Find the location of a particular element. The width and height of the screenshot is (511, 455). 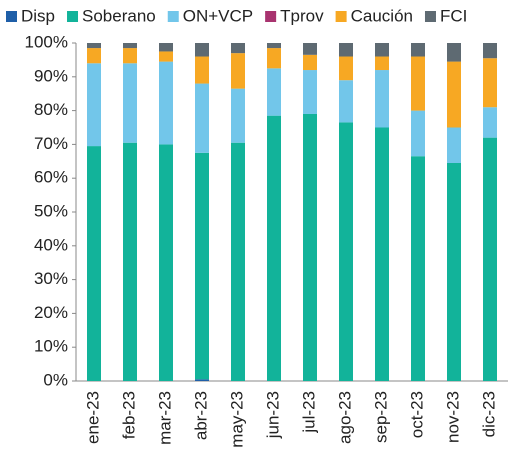

legend-label: Soberano is located at coordinates (119, 15).